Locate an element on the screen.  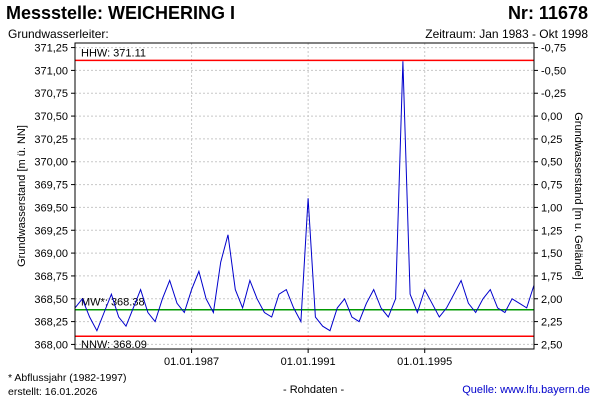
page-title: Messstelle: WEICHERING I is located at coordinates (121, 13).